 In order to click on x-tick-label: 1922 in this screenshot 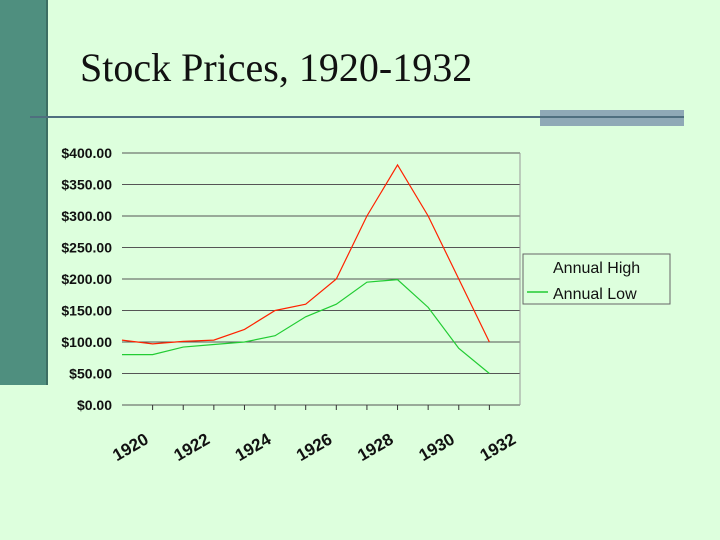, I will do `click(192, 447)`.